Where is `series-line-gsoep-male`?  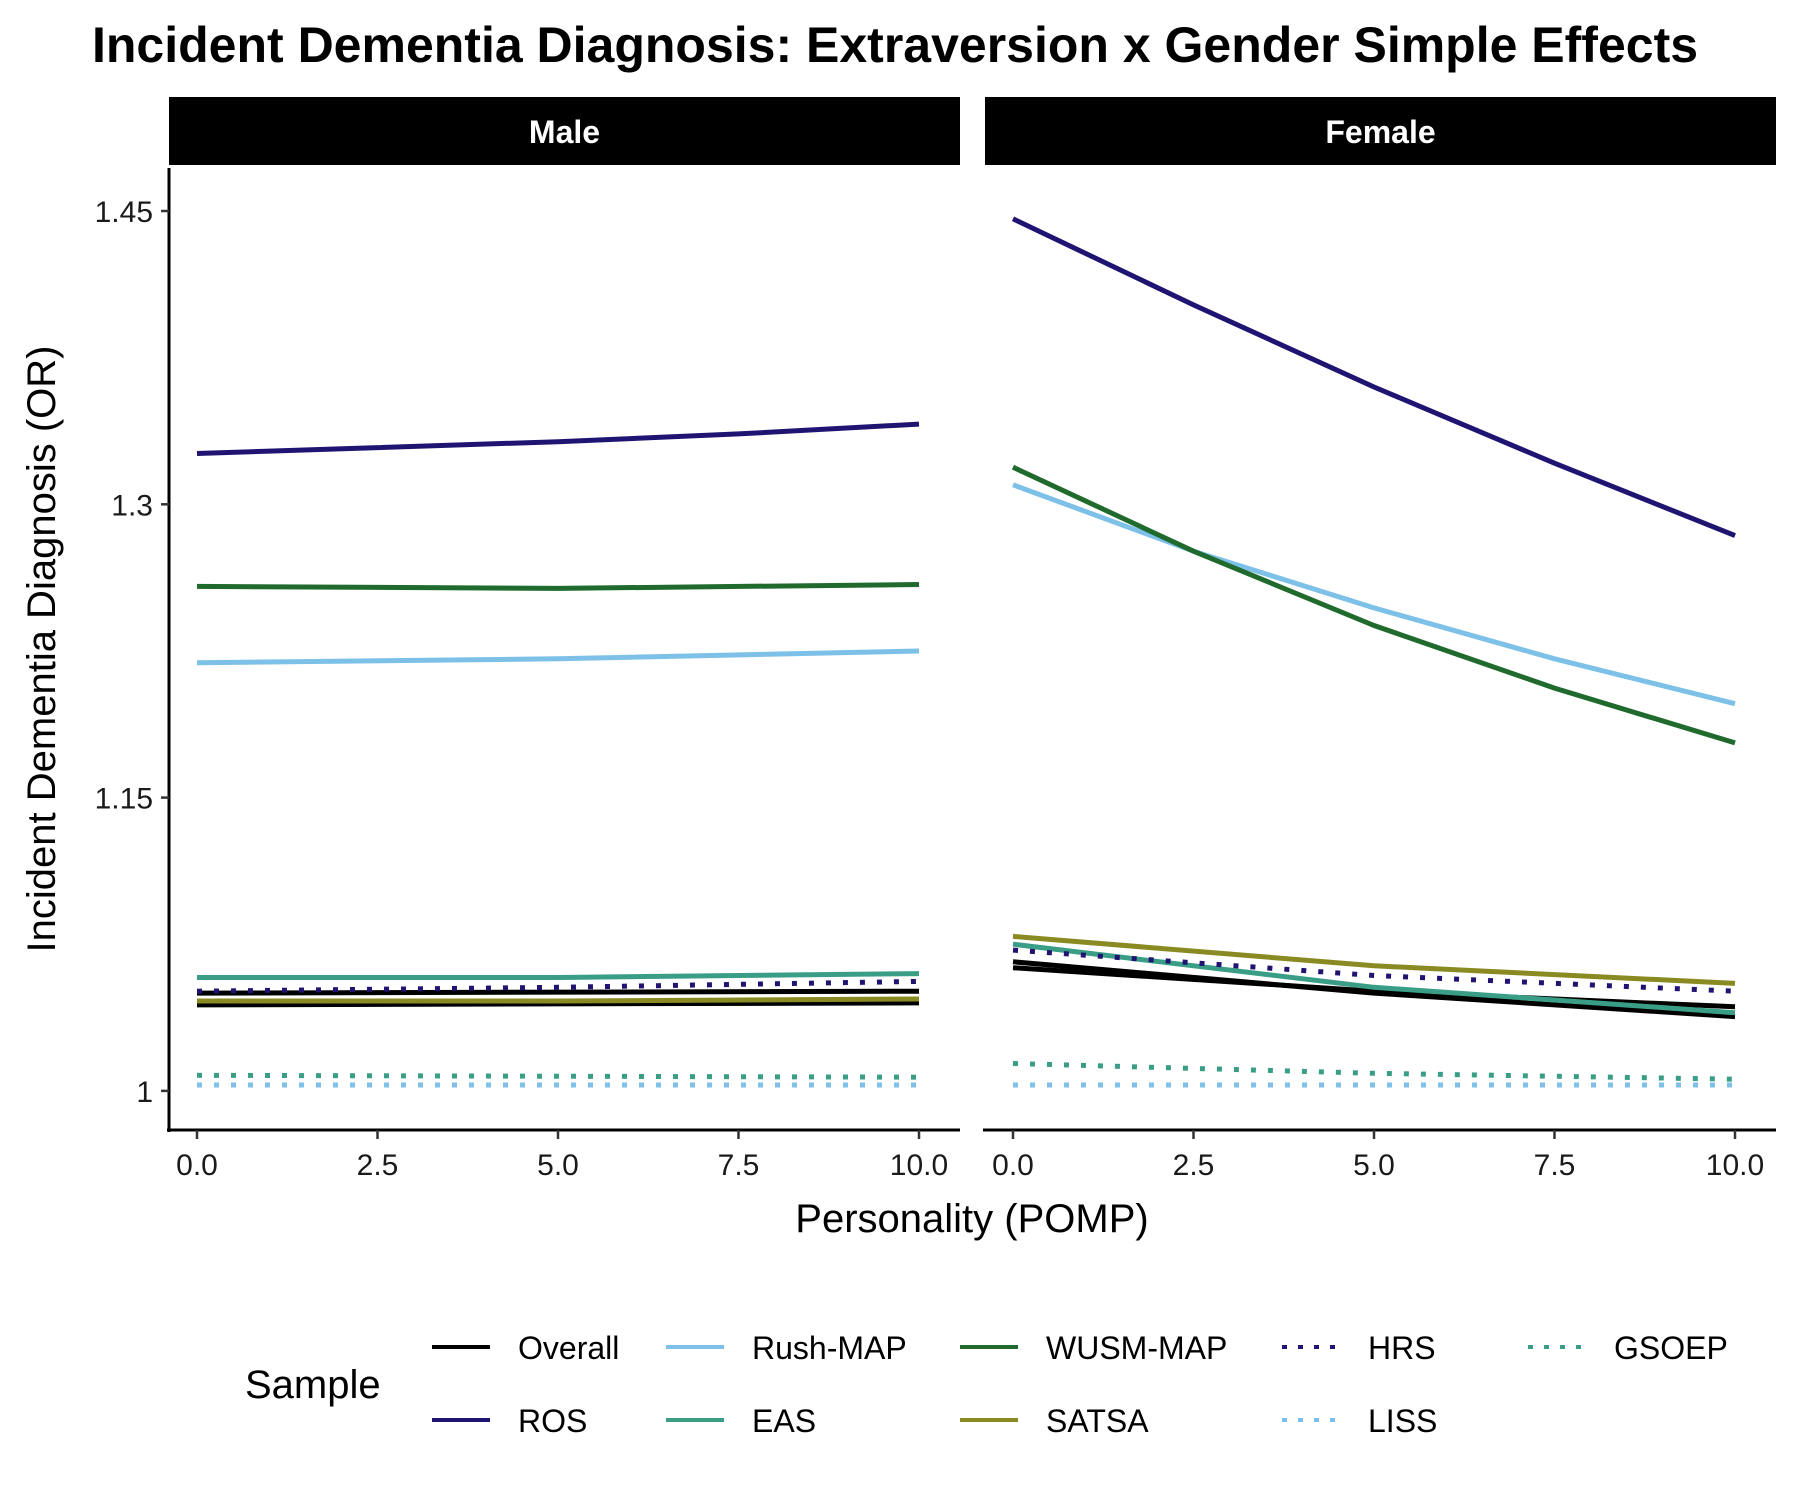
series-line-gsoep-male is located at coordinates (558, 1076).